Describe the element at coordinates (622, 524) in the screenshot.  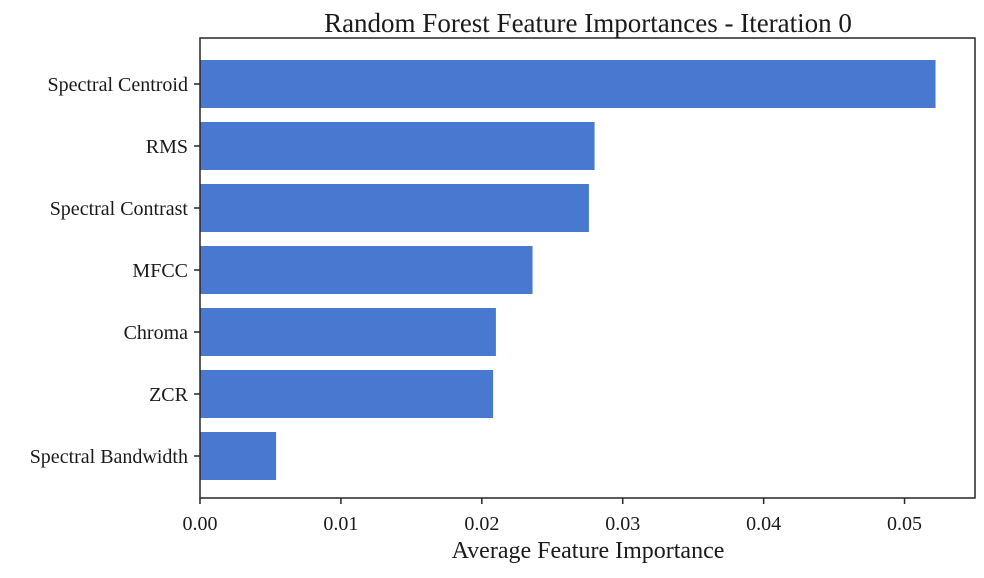
I see `x-tick-label: 0.03` at that location.